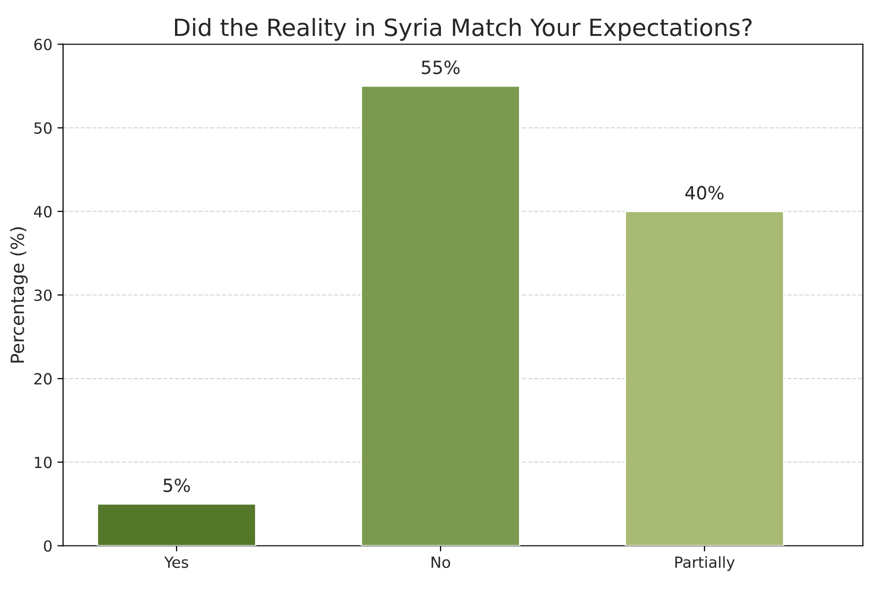 The height and width of the screenshot is (590, 876). What do you see at coordinates (704, 193) in the screenshot?
I see `data-label: 40%` at bounding box center [704, 193].